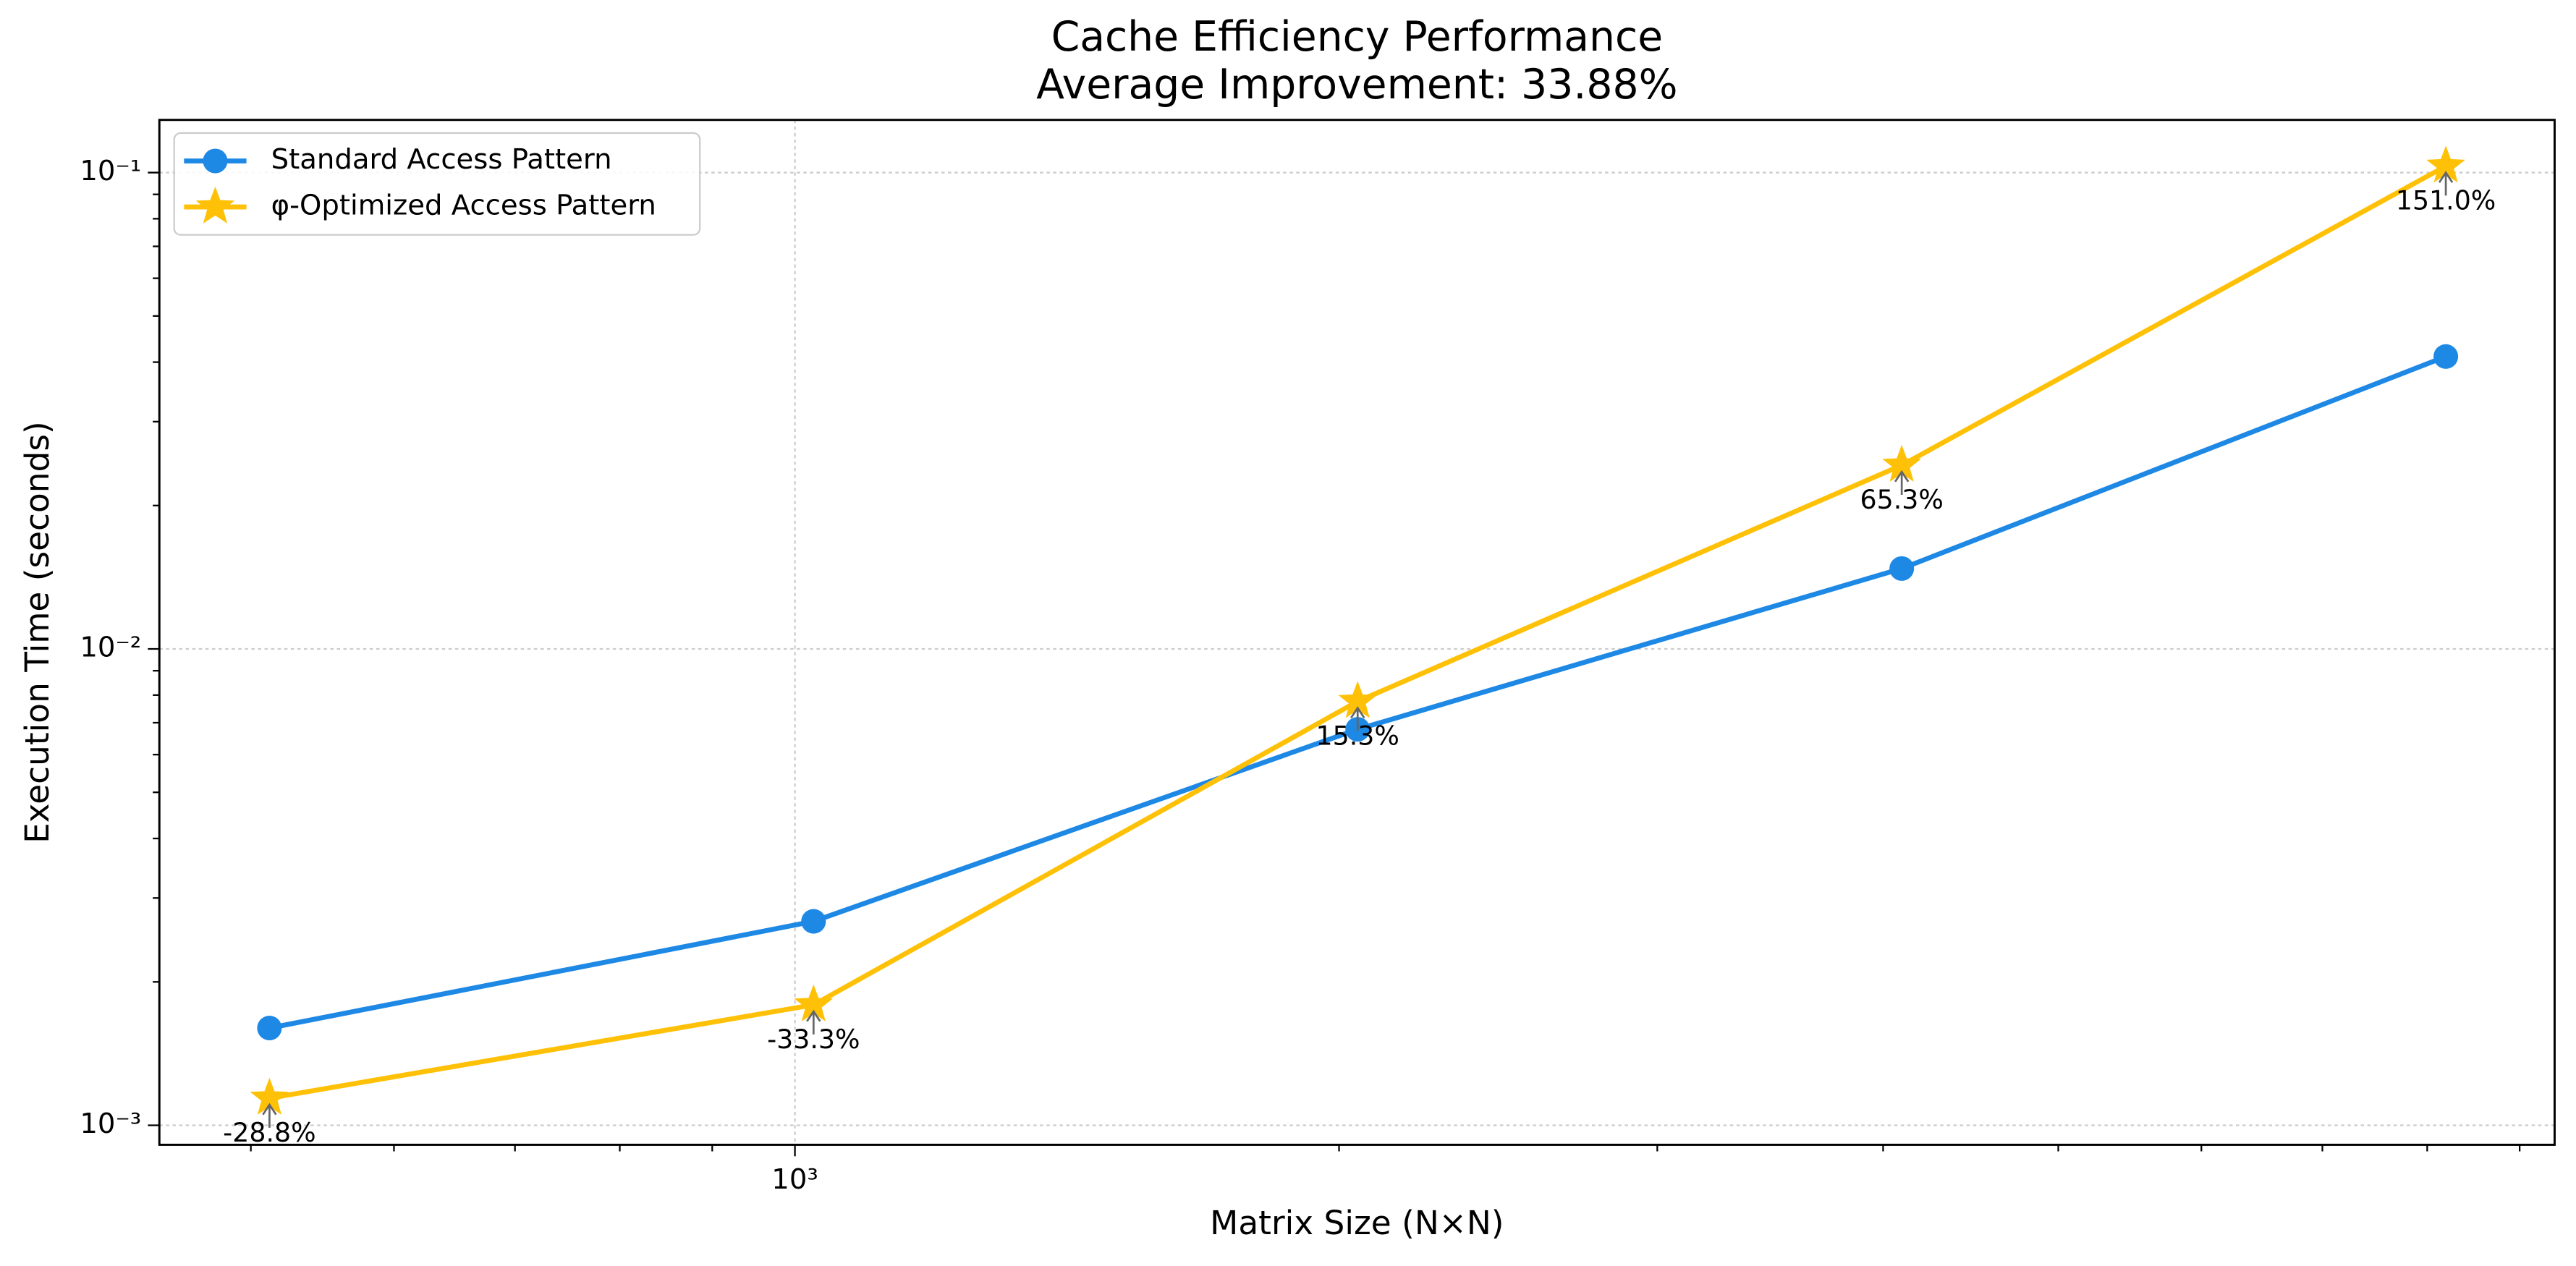  What do you see at coordinates (1356, 85) in the screenshot?
I see `chart-subtitle: Average Improvement: 33.88%` at bounding box center [1356, 85].